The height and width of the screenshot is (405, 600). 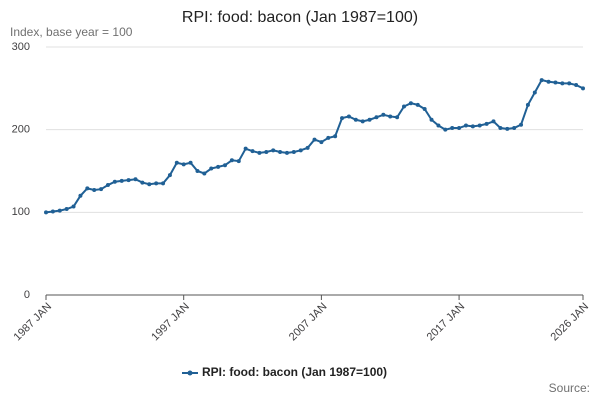 What do you see at coordinates (21, 130) in the screenshot?
I see `y-tick-label: 200` at bounding box center [21, 130].